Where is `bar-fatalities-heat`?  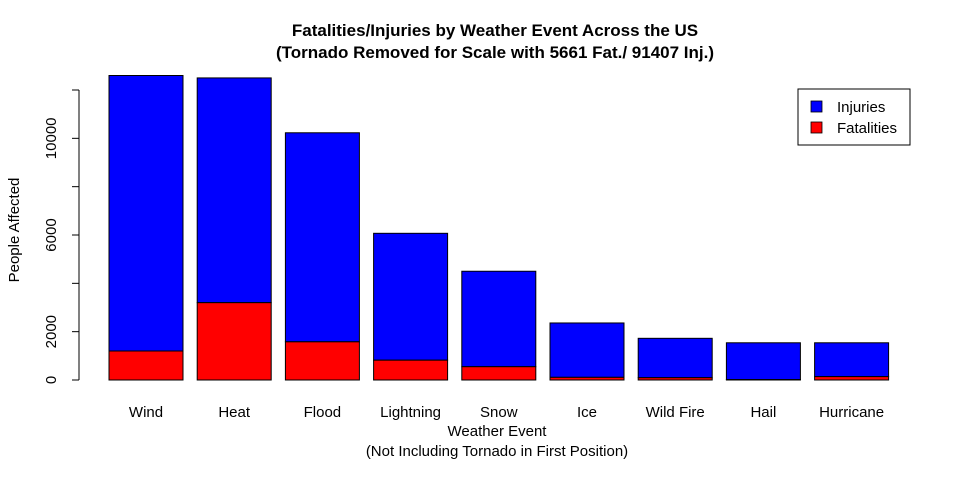 bar-fatalities-heat is located at coordinates (234, 341).